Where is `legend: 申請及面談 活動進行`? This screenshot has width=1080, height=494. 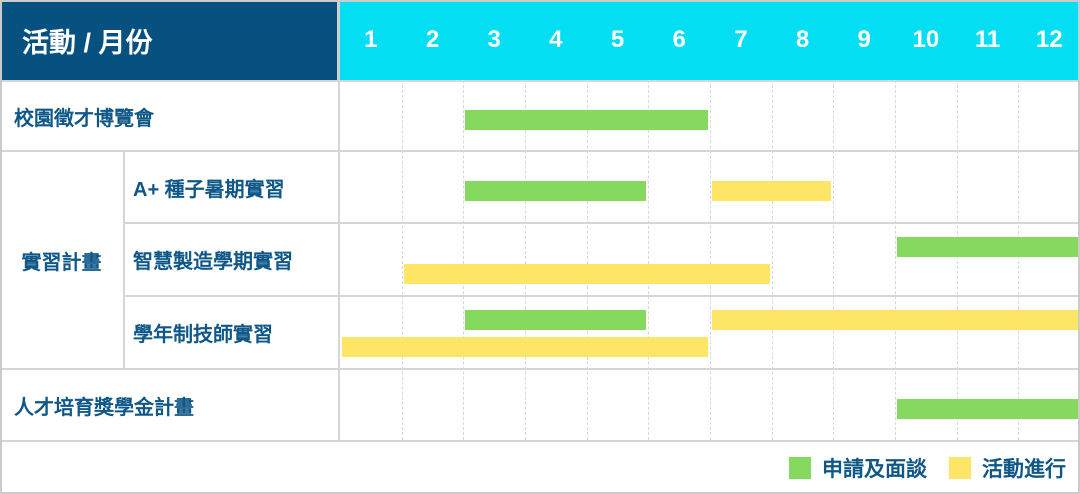 legend: 申請及面談 活動進行 is located at coordinates (540, 467).